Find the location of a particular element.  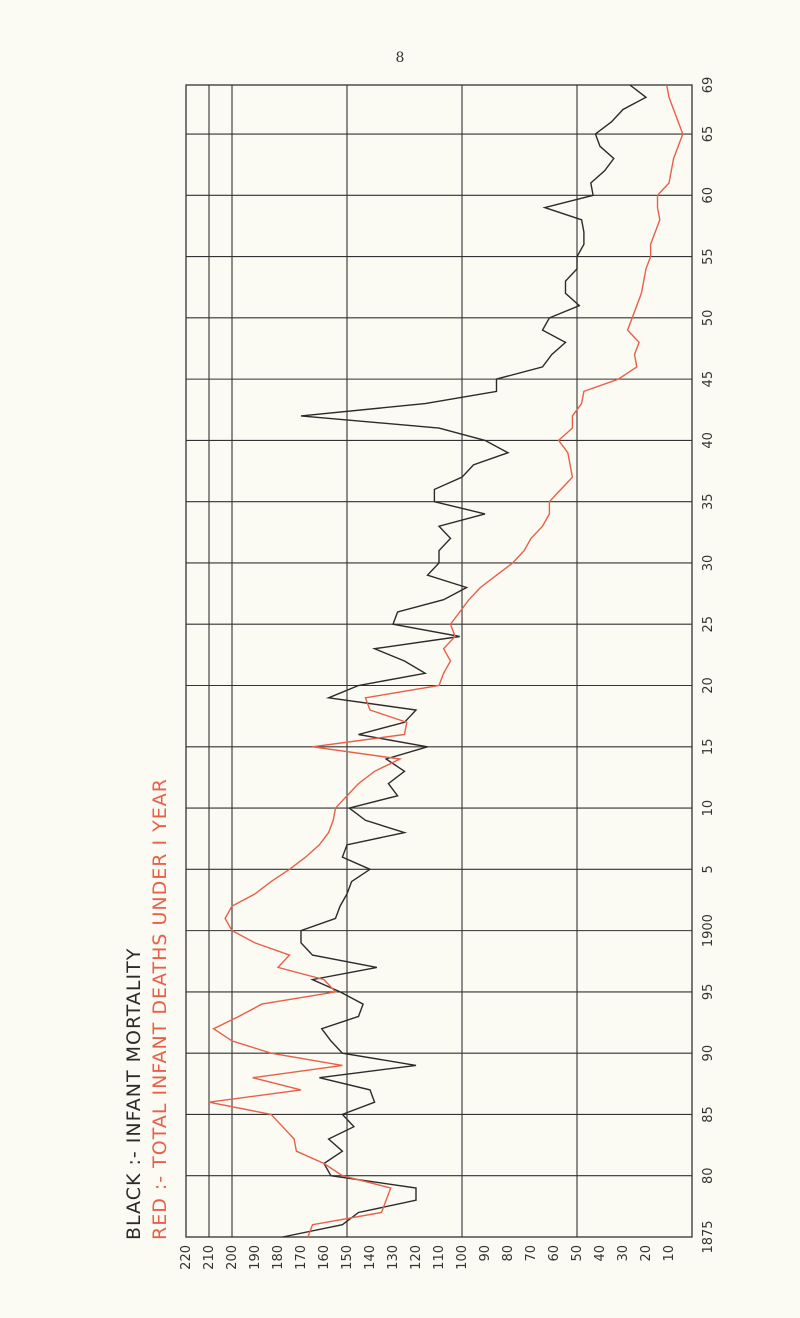

x-tick-label: 30 is located at coordinates (708, 563).